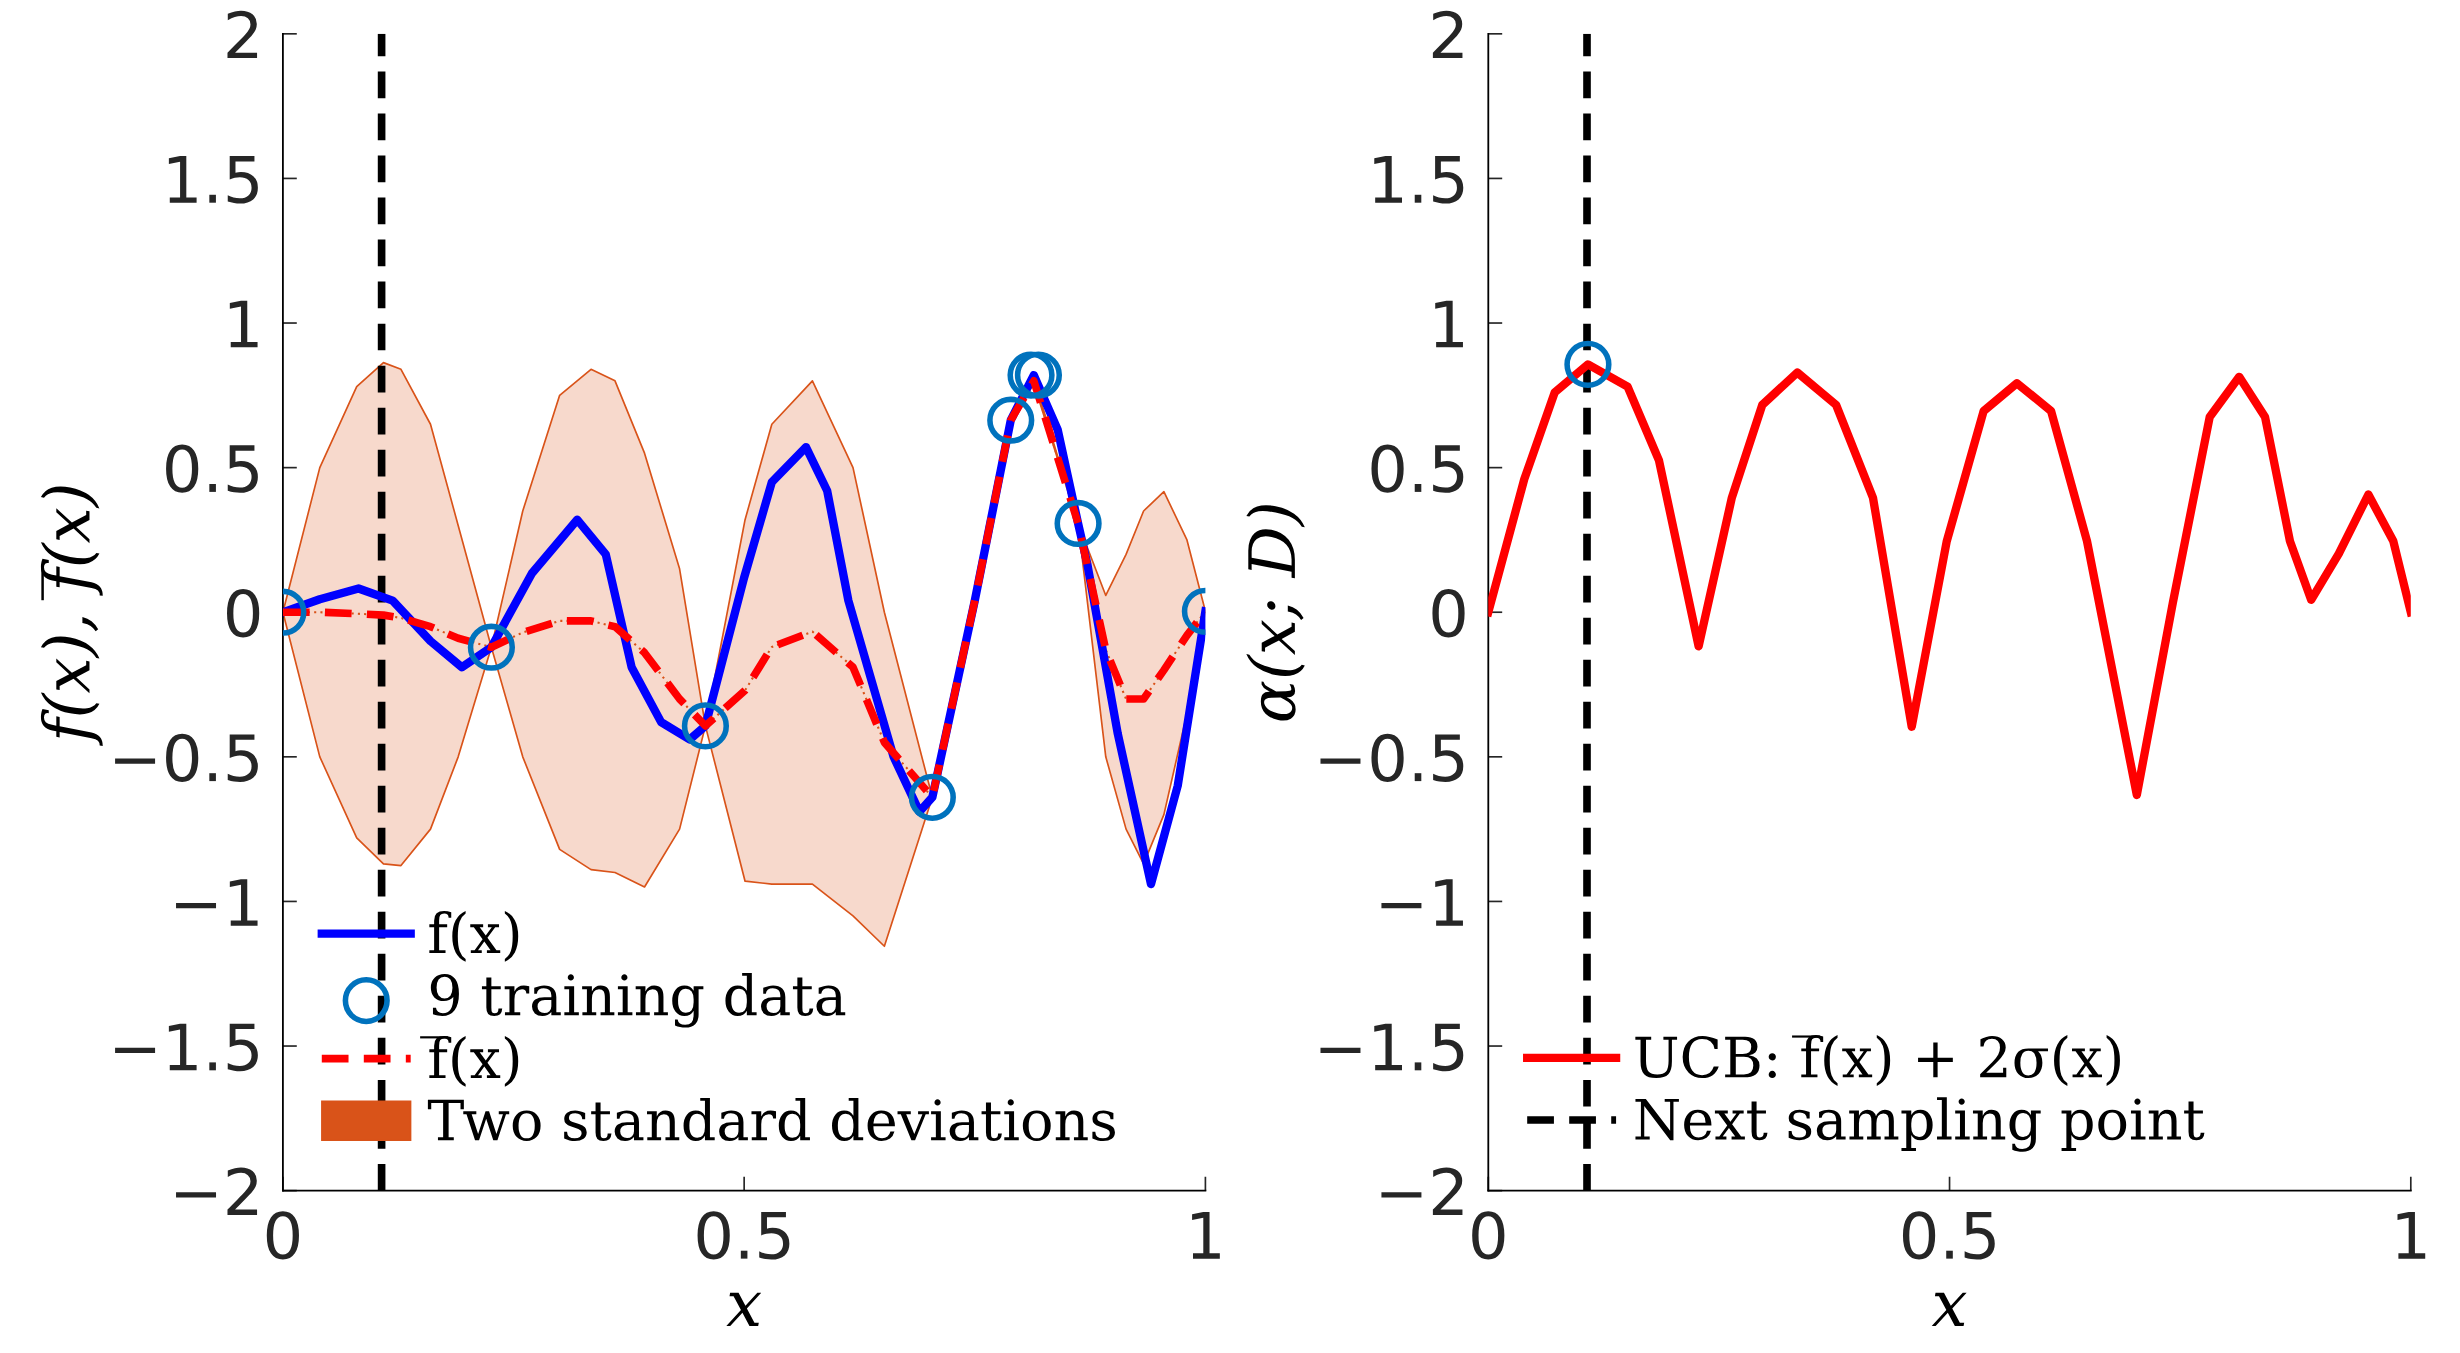 Image resolution: width=2460 pixels, height=1353 pixels. I want to click on legend-label: f̅(x), so click(469, 1061).